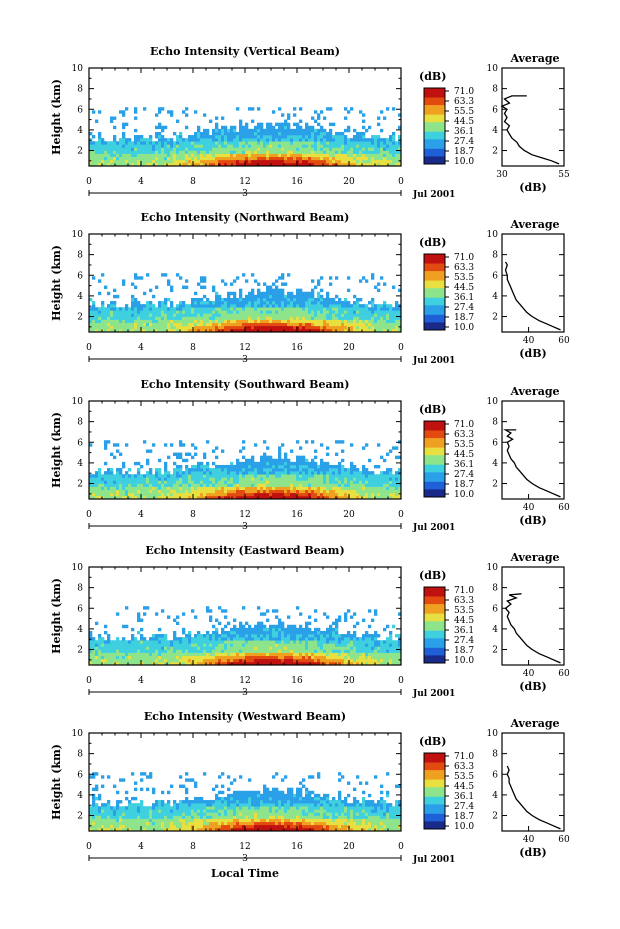 The width and height of the screenshot is (620, 929). What do you see at coordinates (464, 268) in the screenshot?
I see `colorbar-label: 63.3` at bounding box center [464, 268].